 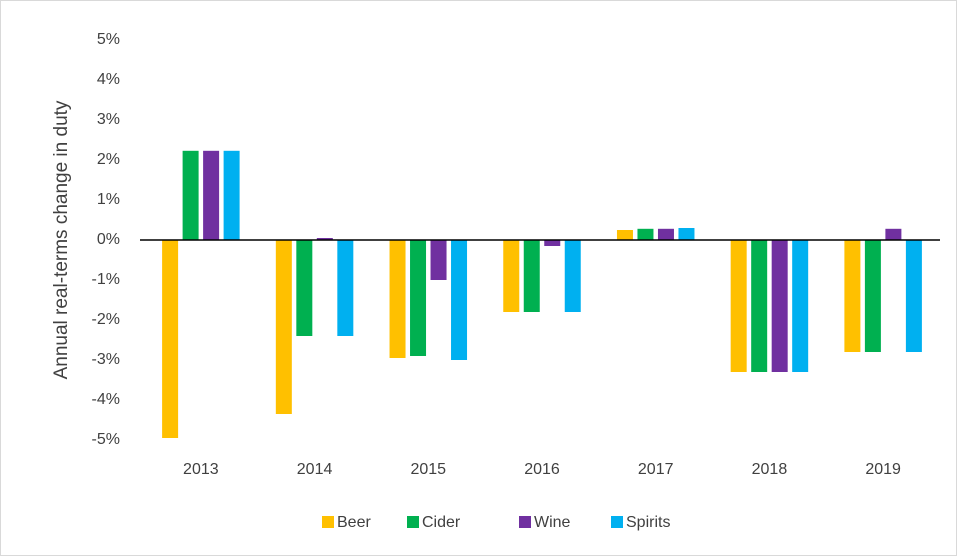 I want to click on y-tick-label: -3%, so click(x=106, y=359).